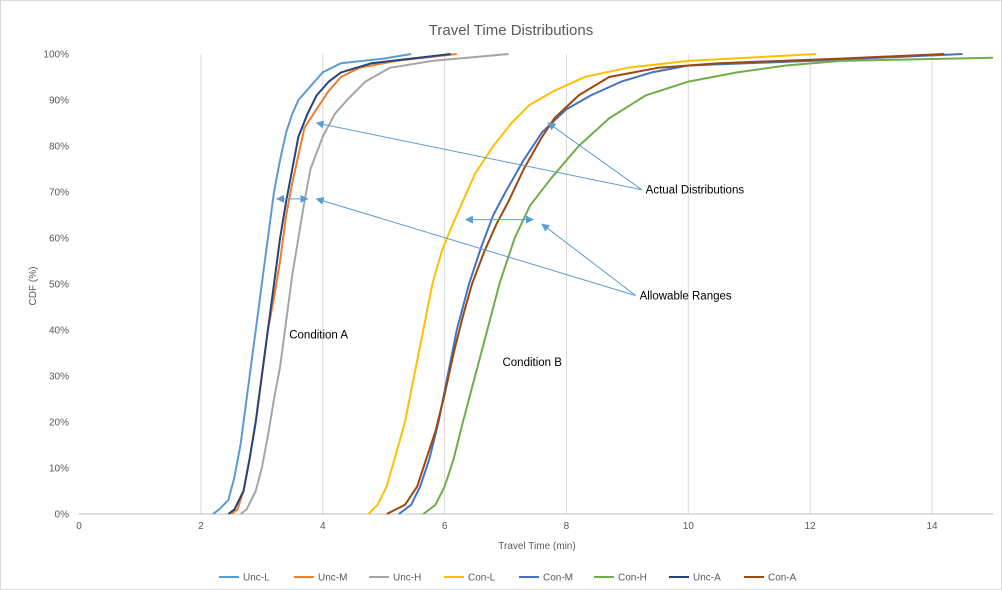 The height and width of the screenshot is (590, 1002). Describe the element at coordinates (59, 147) in the screenshot. I see `y-tick-label: 80%` at that location.